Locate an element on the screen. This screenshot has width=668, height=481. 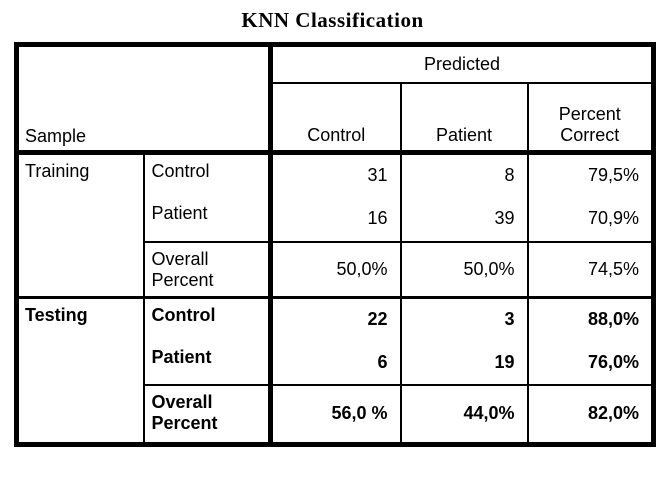
cell-testing-overall-patient: 44,0% is located at coordinates (464, 414).